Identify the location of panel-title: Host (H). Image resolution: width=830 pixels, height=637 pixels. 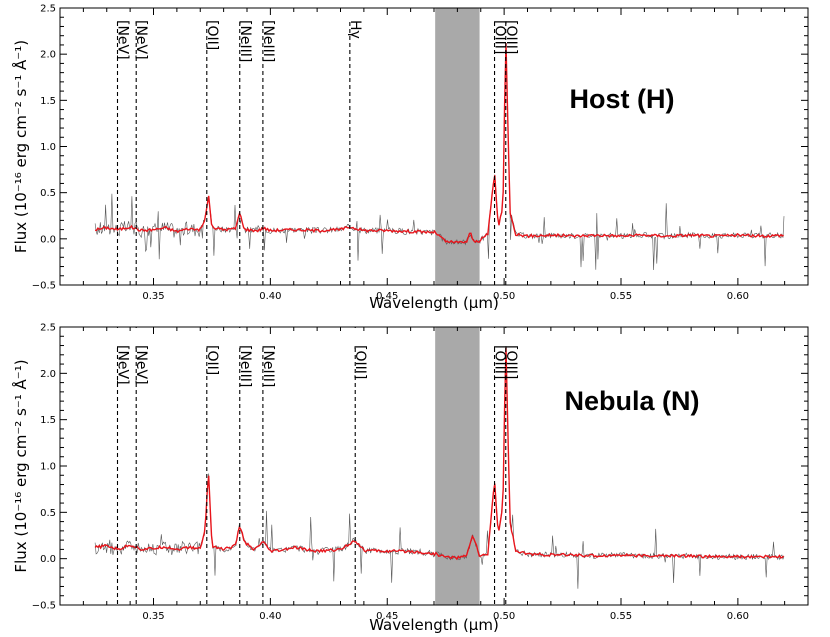
(622, 99).